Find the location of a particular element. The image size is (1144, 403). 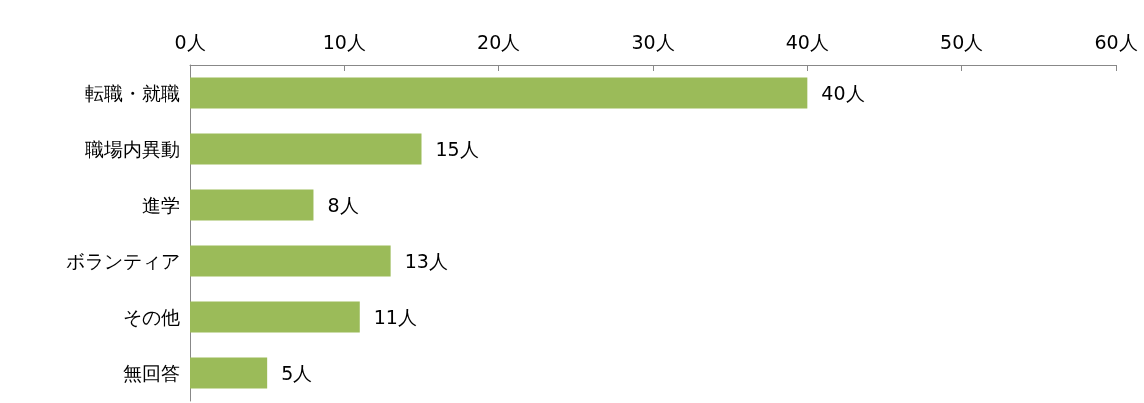

x-tick-label: 0人 is located at coordinates (190, 41).